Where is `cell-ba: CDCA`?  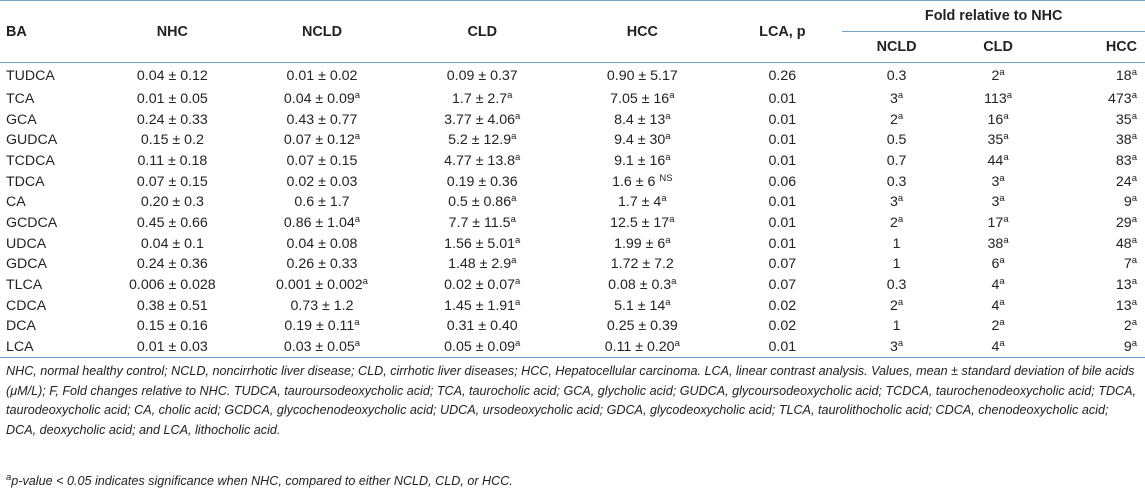 cell-ba: CDCA is located at coordinates (51, 305).